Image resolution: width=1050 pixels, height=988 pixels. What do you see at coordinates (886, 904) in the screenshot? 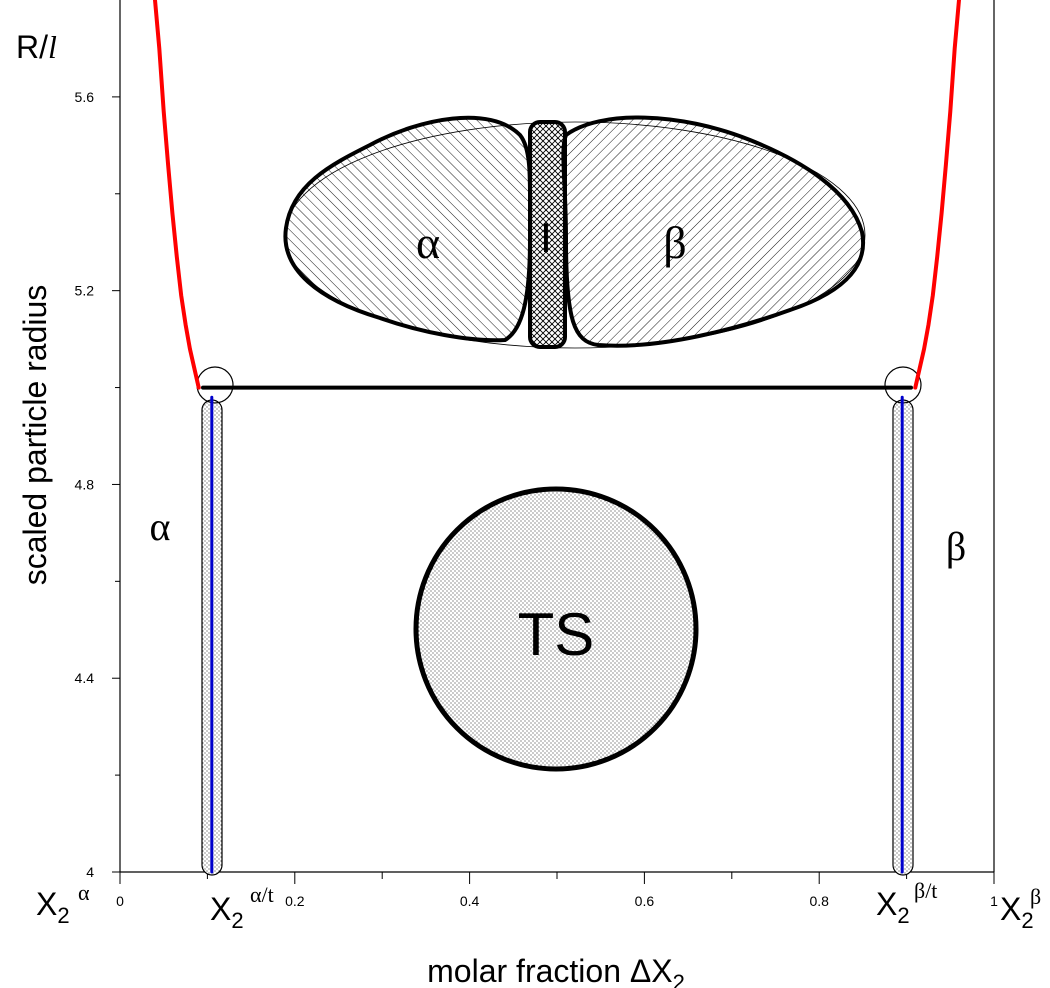
I see `x-beta-t-main: X` at bounding box center [886, 904].